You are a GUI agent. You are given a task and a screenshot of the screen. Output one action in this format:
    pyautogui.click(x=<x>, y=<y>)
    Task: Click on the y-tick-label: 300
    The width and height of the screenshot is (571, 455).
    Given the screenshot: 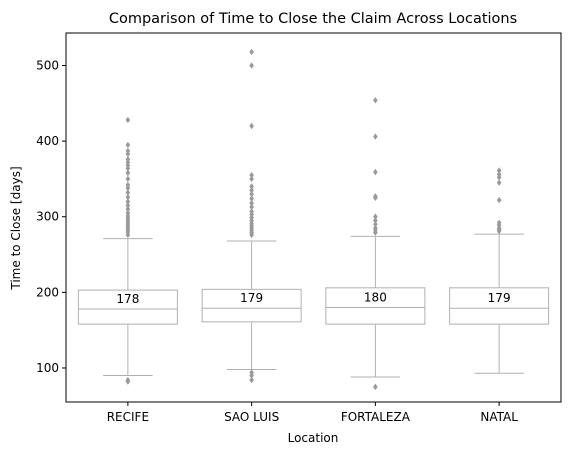 What is the action you would take?
    pyautogui.click(x=47, y=217)
    